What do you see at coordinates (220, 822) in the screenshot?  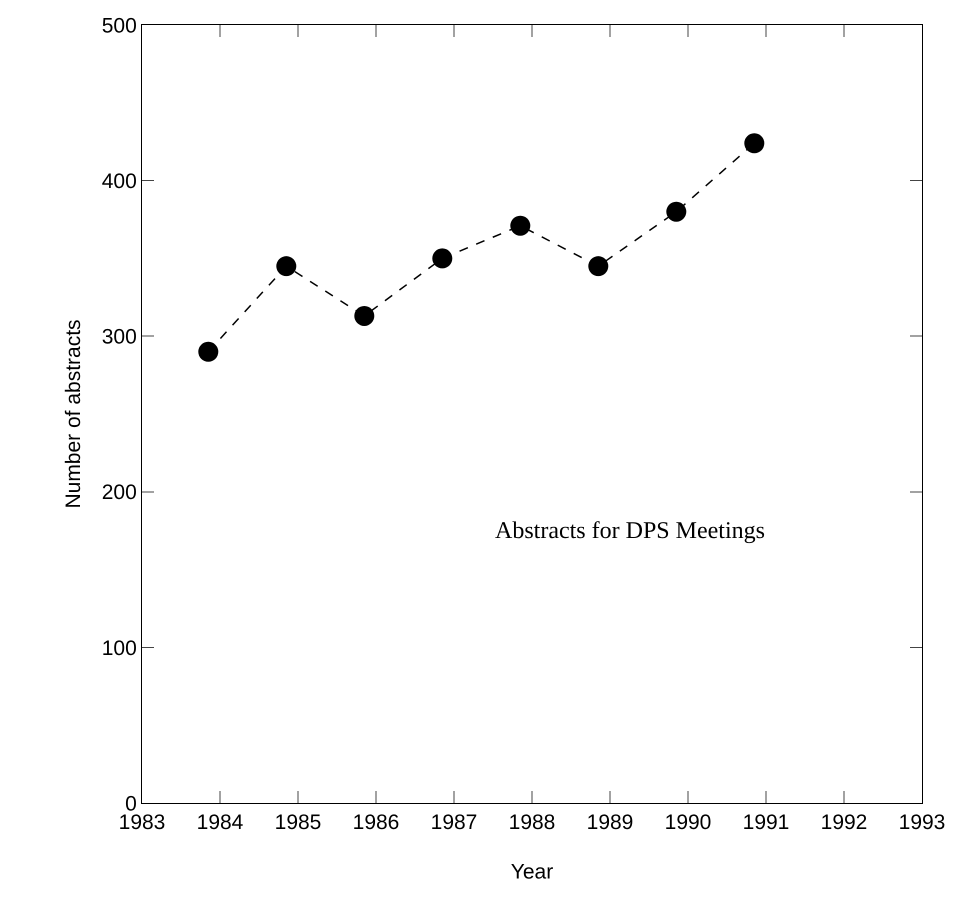 I see `x-tick-label: 1984` at bounding box center [220, 822].